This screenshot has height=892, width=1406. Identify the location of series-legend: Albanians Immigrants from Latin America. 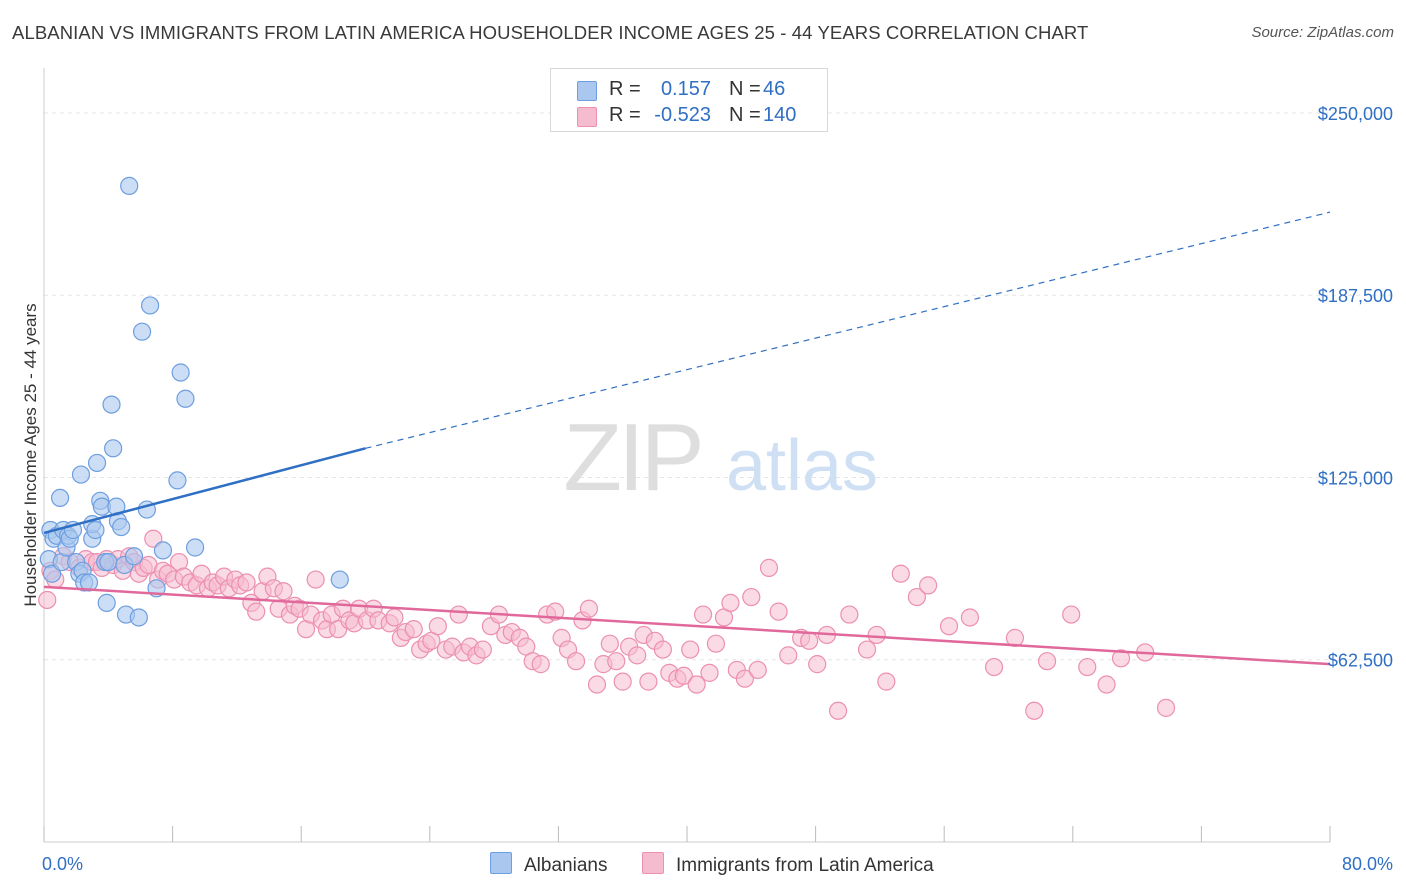
(703, 864).